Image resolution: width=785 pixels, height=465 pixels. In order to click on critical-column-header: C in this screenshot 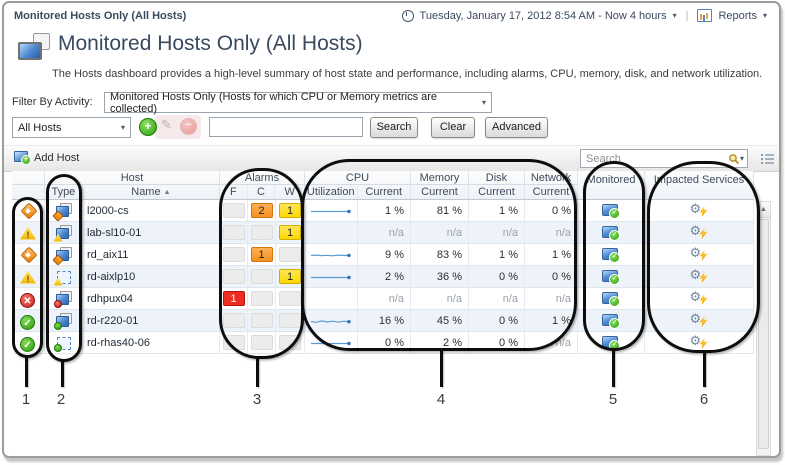, I will do `click(262, 192)`.